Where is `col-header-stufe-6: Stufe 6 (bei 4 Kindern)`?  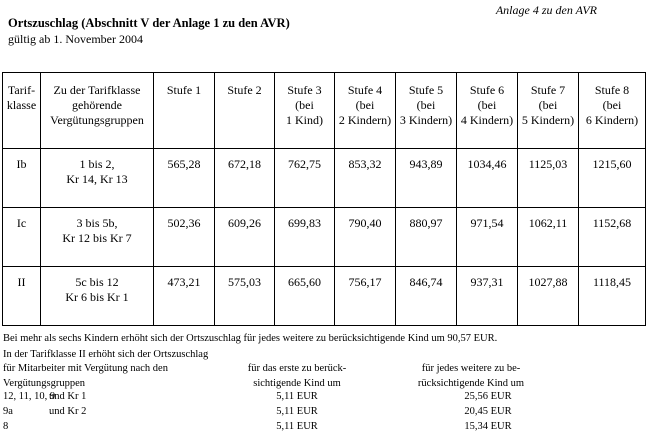 col-header-stufe-6: Stufe 6 (bei 4 Kindern) is located at coordinates (487, 110).